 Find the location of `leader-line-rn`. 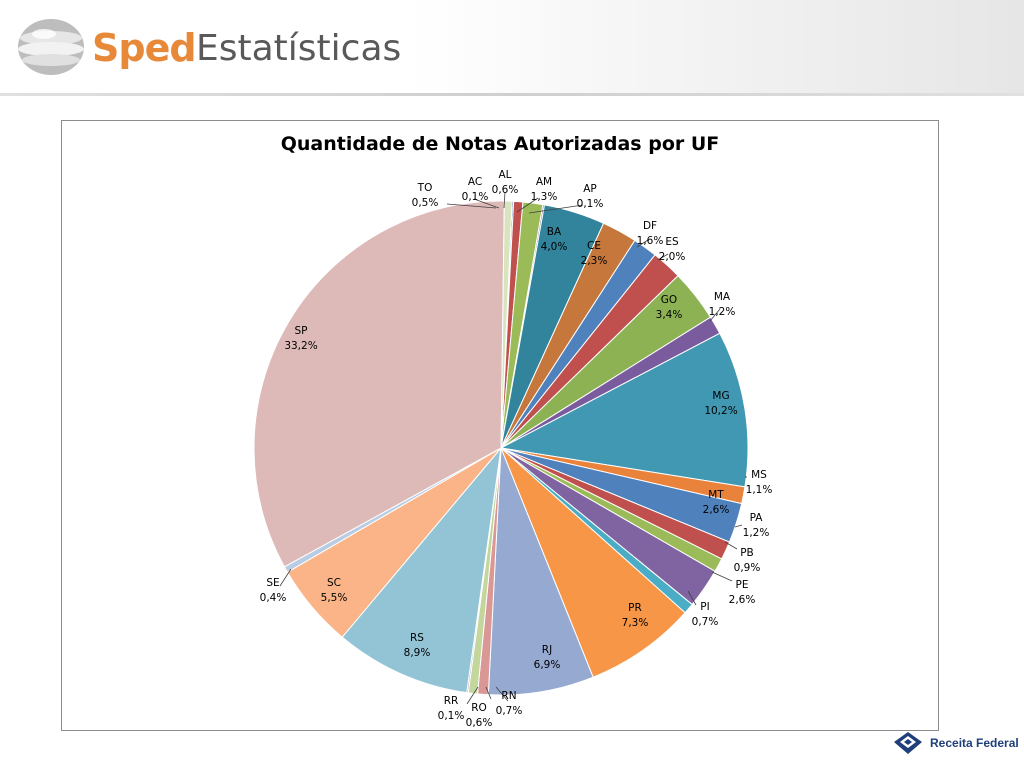

leader-line-rn is located at coordinates (502, 694).